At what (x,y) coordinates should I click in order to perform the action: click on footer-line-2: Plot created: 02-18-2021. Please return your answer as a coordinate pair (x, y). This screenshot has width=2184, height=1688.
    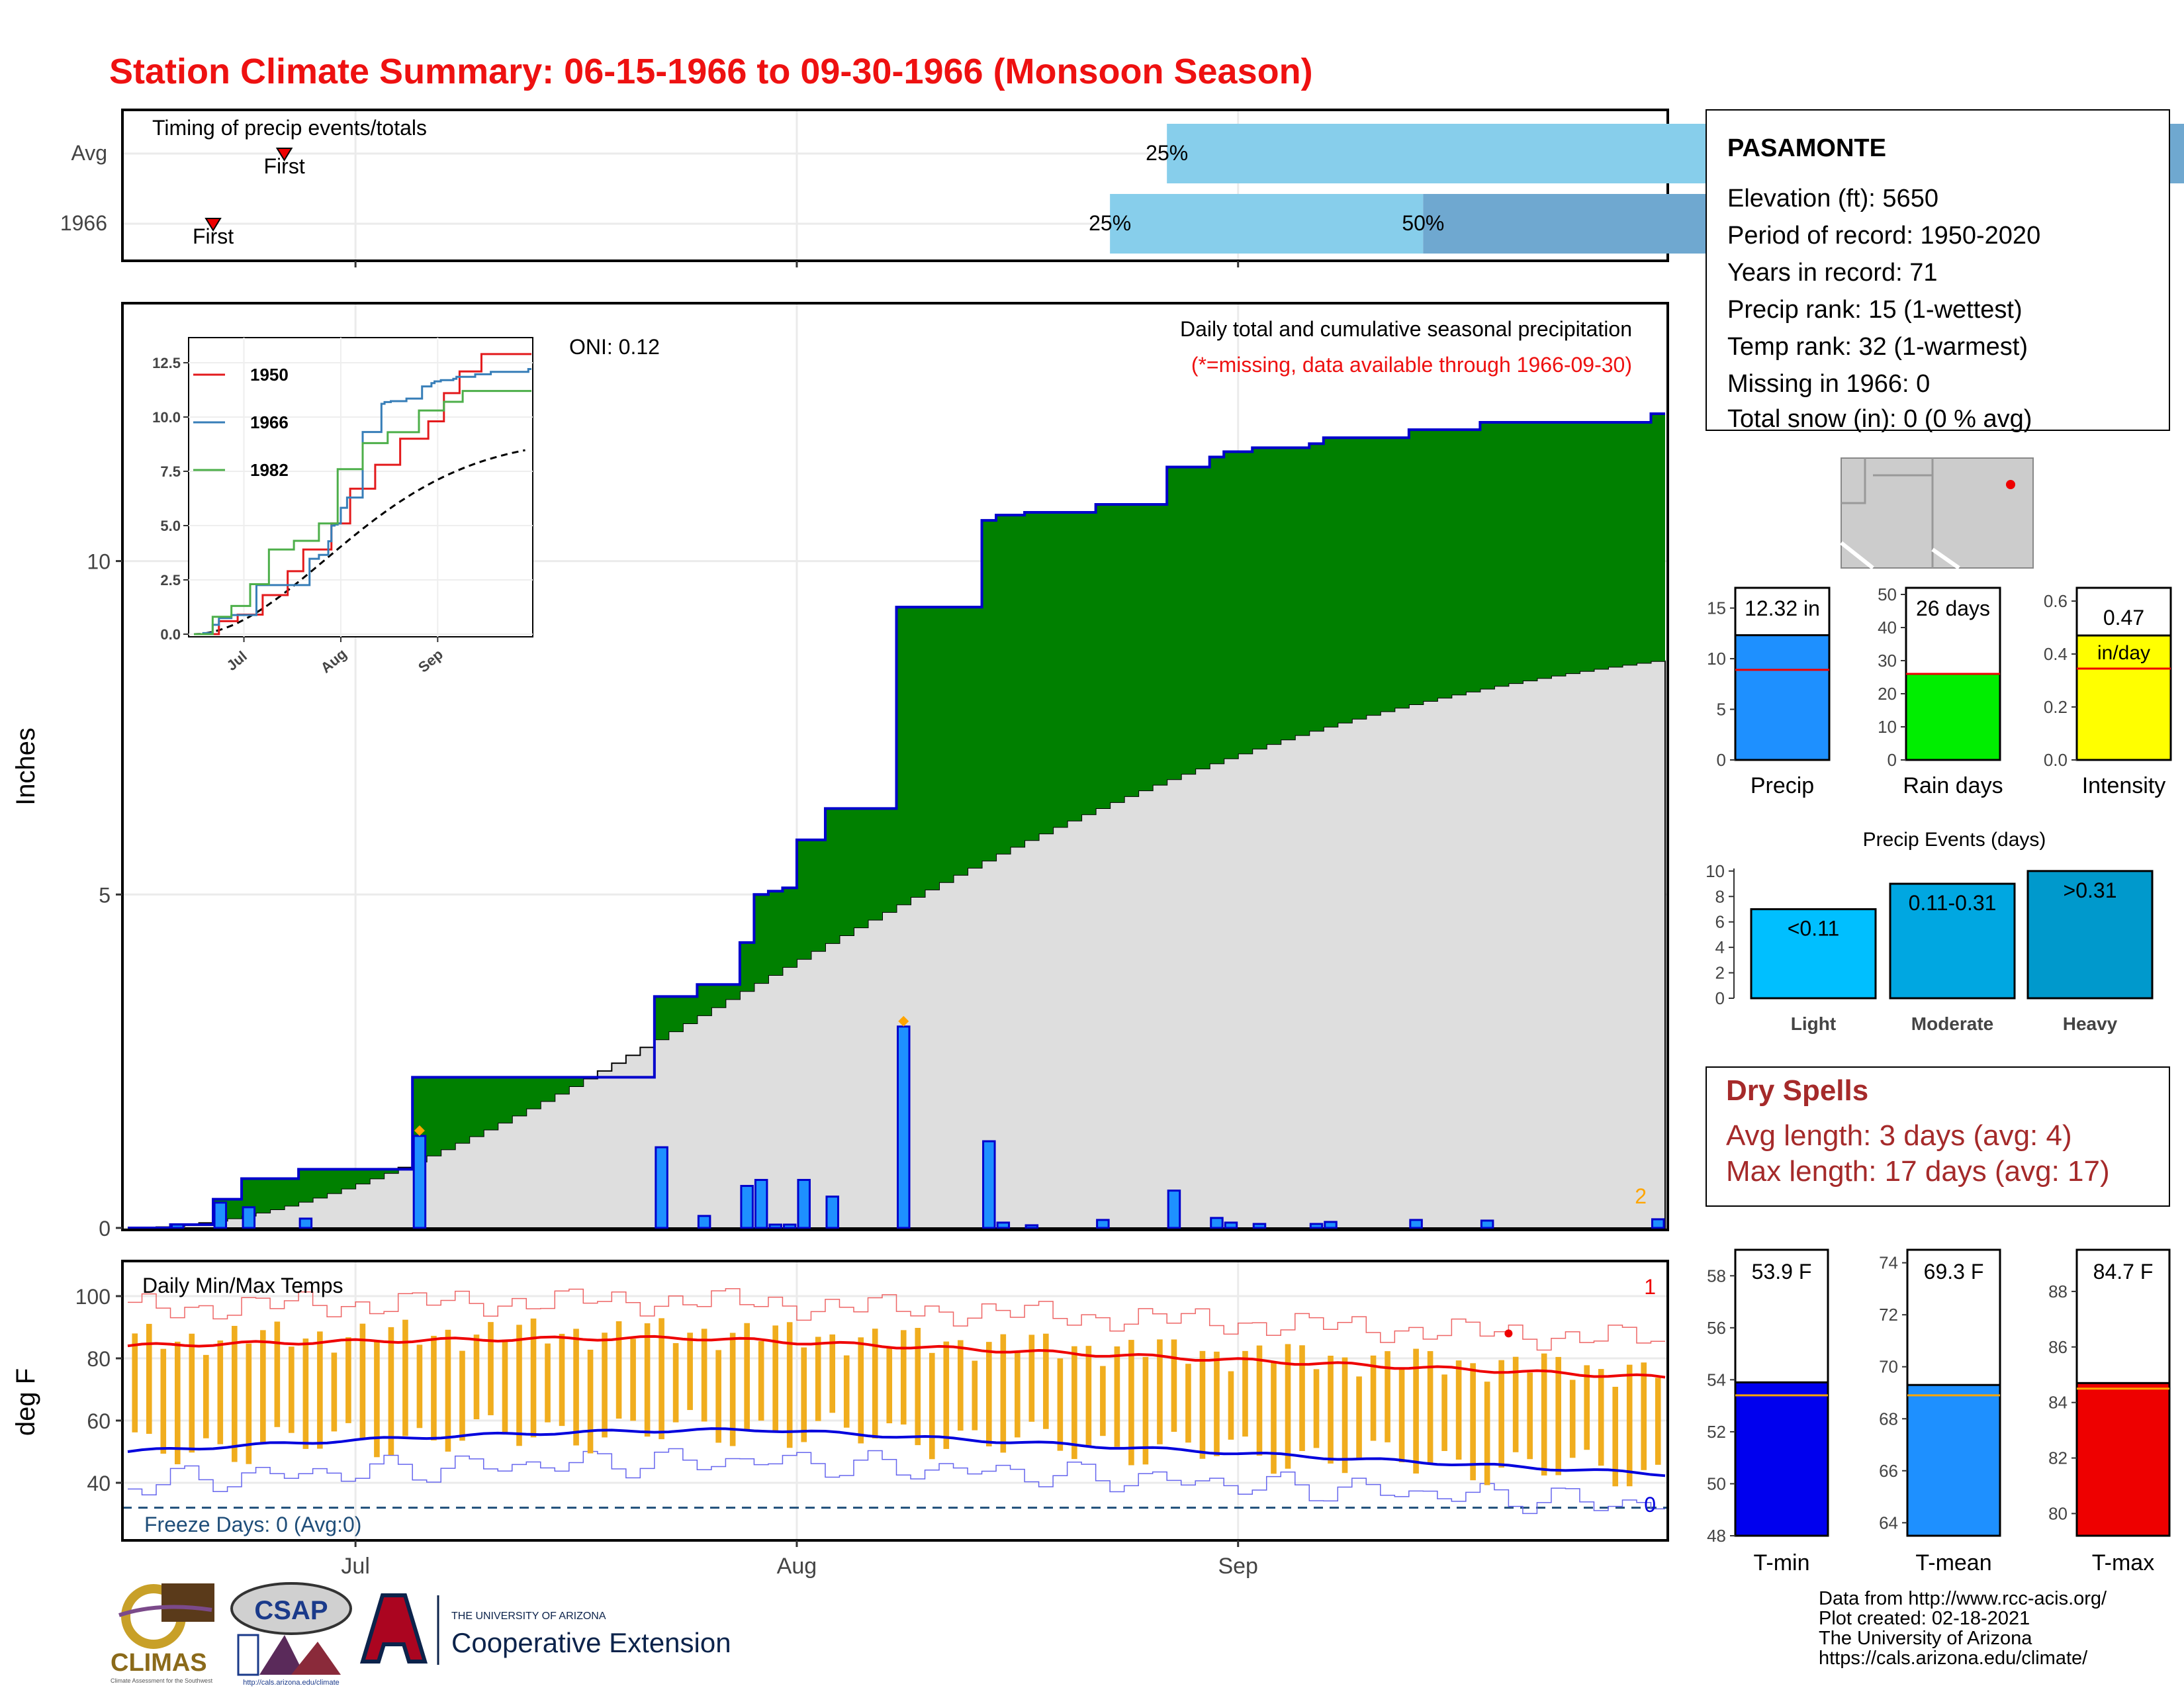
    Looking at the image, I should click on (1925, 1618).